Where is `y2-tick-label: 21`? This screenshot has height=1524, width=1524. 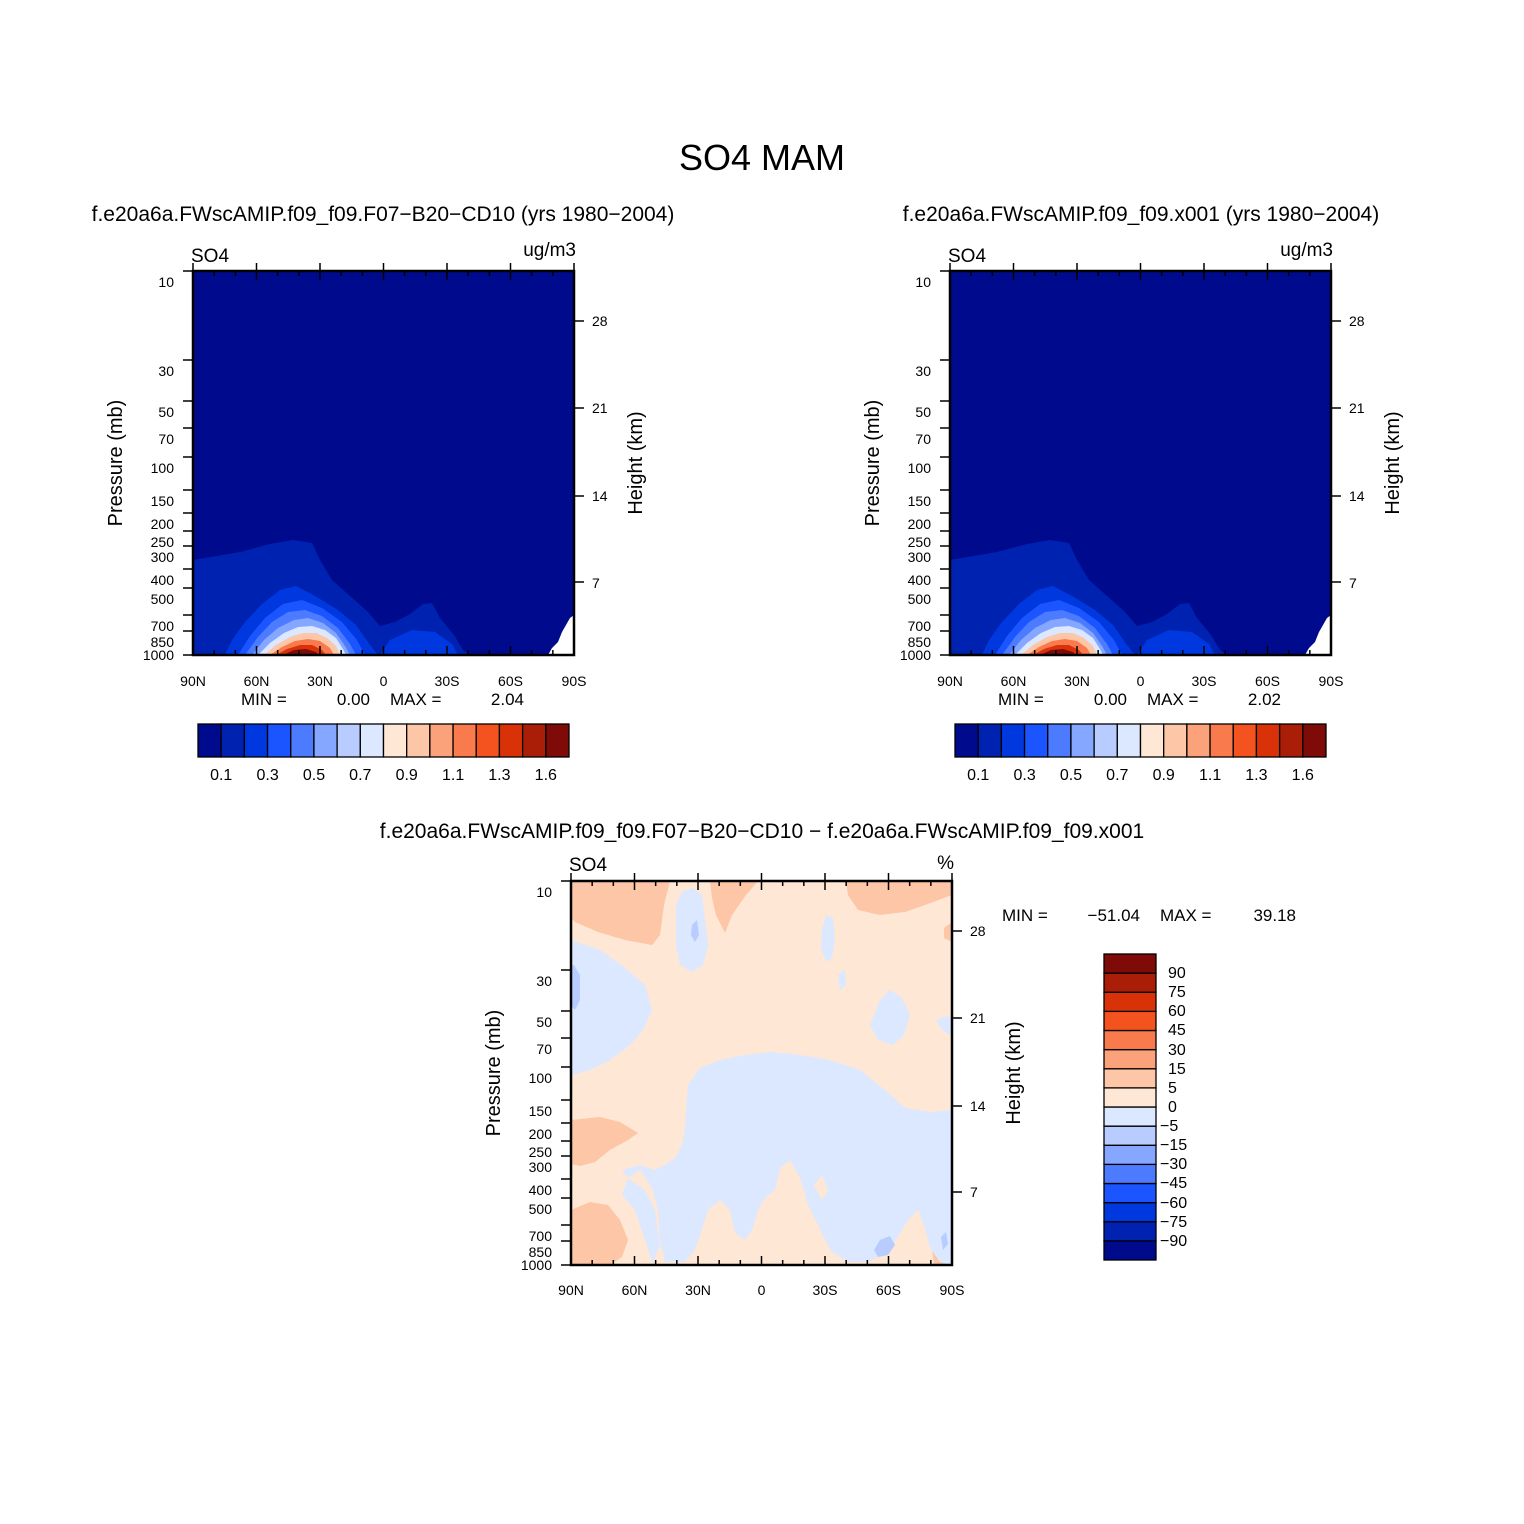
y2-tick-label: 21 is located at coordinates (1357, 408).